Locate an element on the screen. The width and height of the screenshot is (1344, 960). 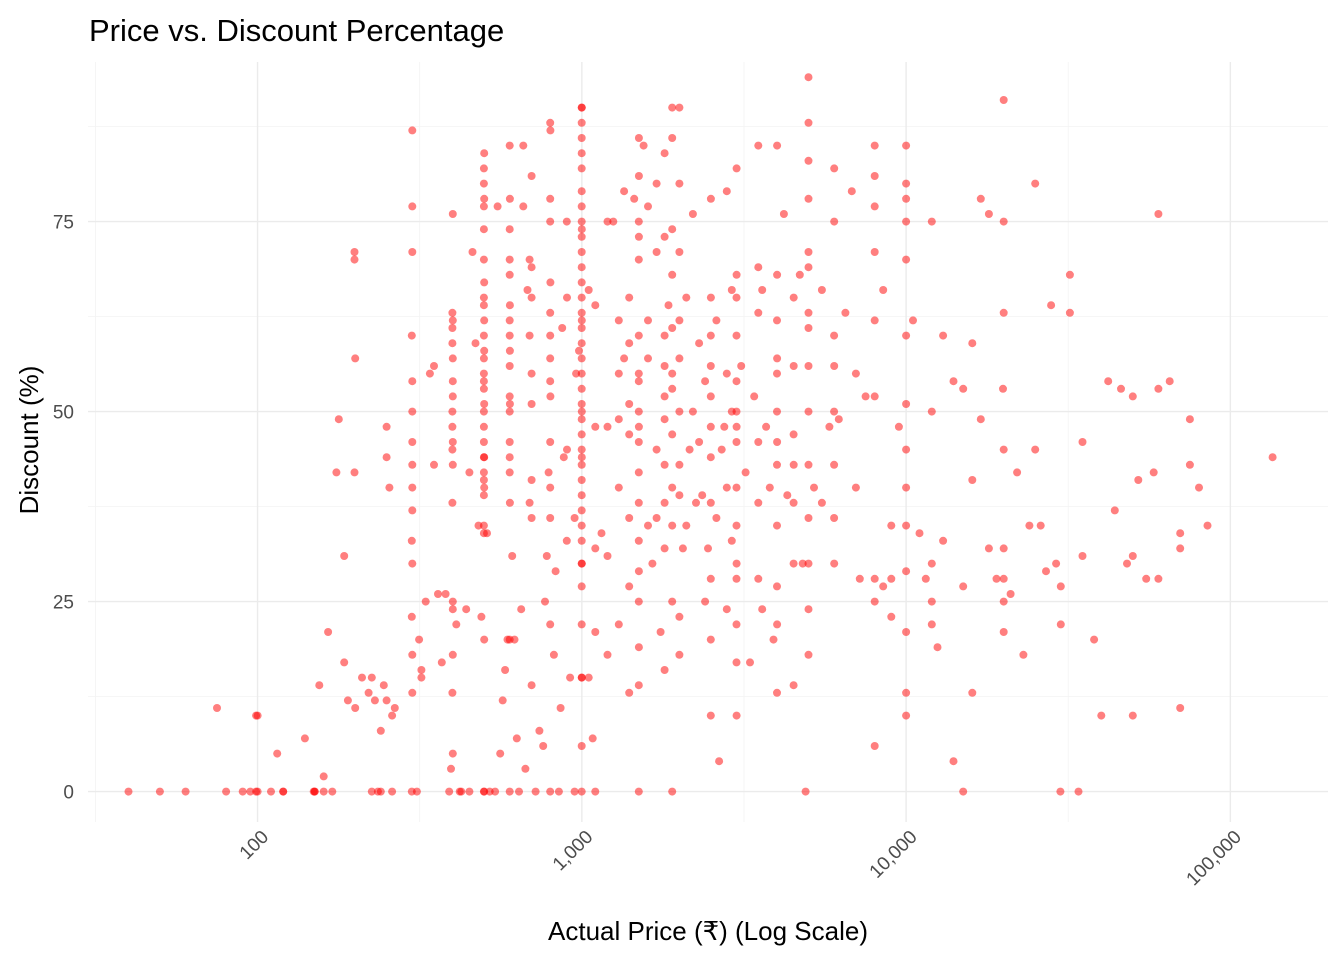
y-tick-label: 50 is located at coordinates (63, 413).